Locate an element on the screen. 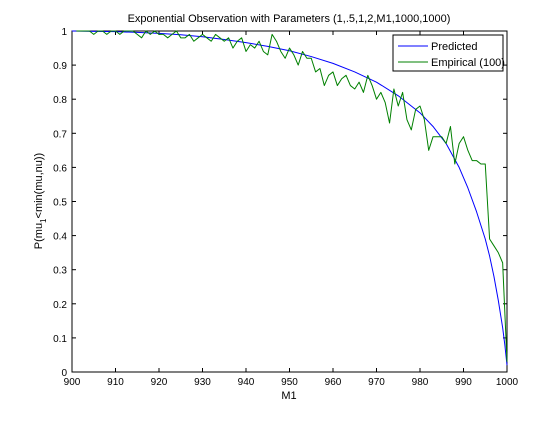  y-tick-label: 0.6 is located at coordinates (60, 168).